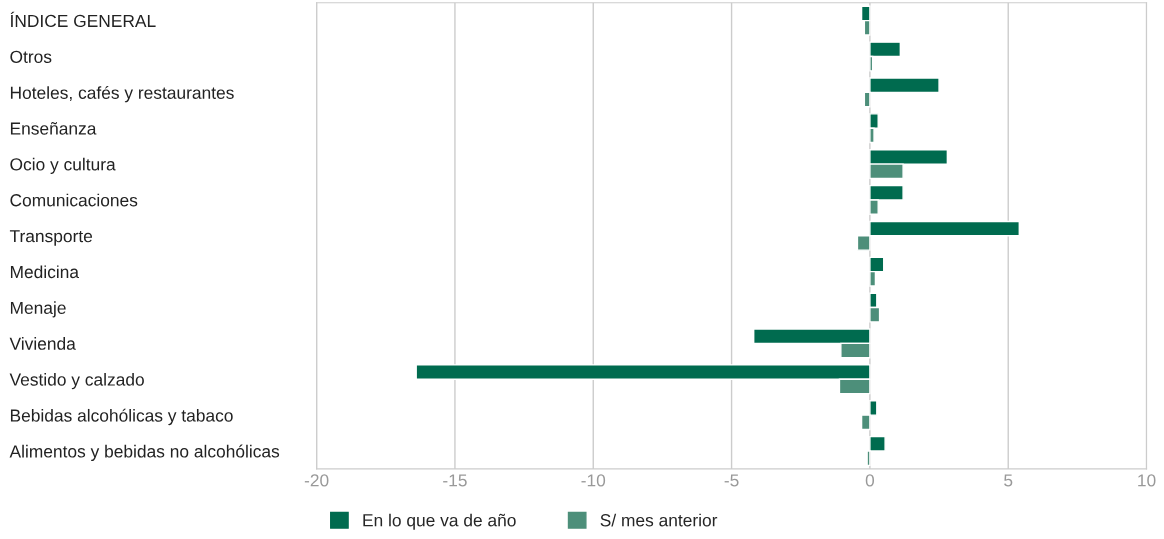 This screenshot has width=1164, height=539. I want to click on y-tick-label: Ocio y cultura, so click(63, 165).